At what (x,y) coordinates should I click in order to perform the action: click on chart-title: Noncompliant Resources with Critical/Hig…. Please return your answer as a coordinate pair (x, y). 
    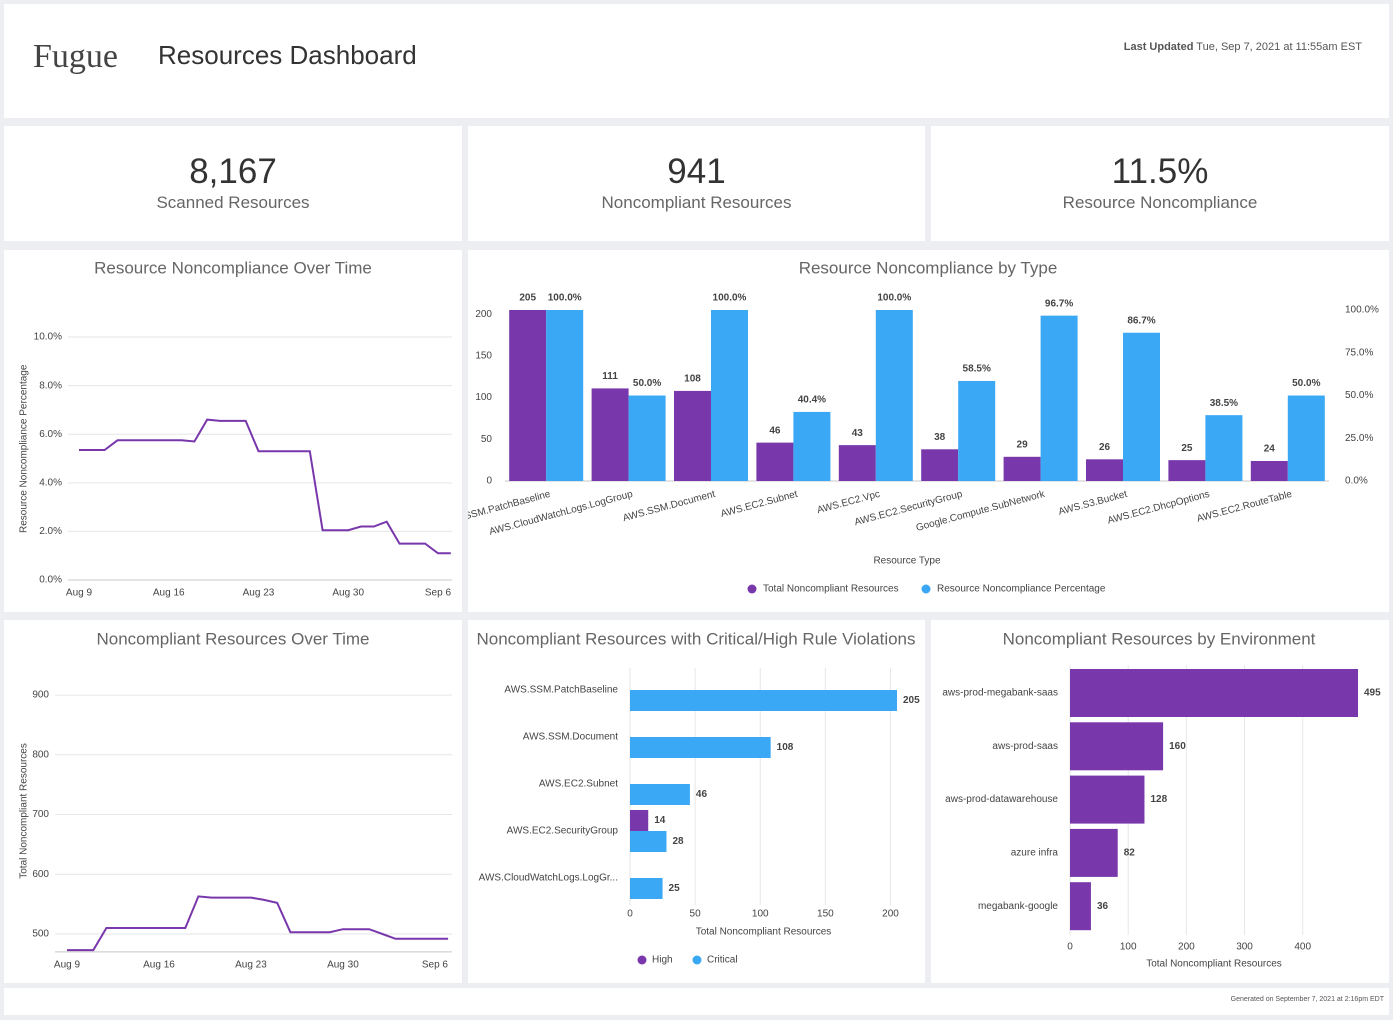
    Looking at the image, I should click on (695, 638).